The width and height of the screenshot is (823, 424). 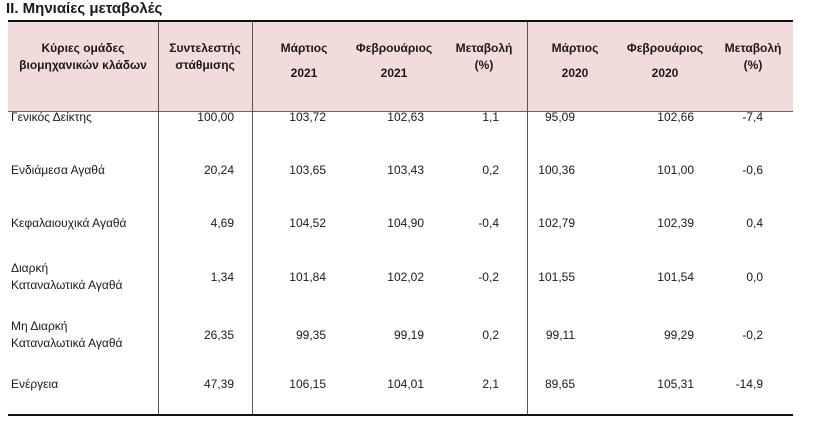 I want to click on row-label-line: Μη Διαρκή, so click(x=39, y=326).